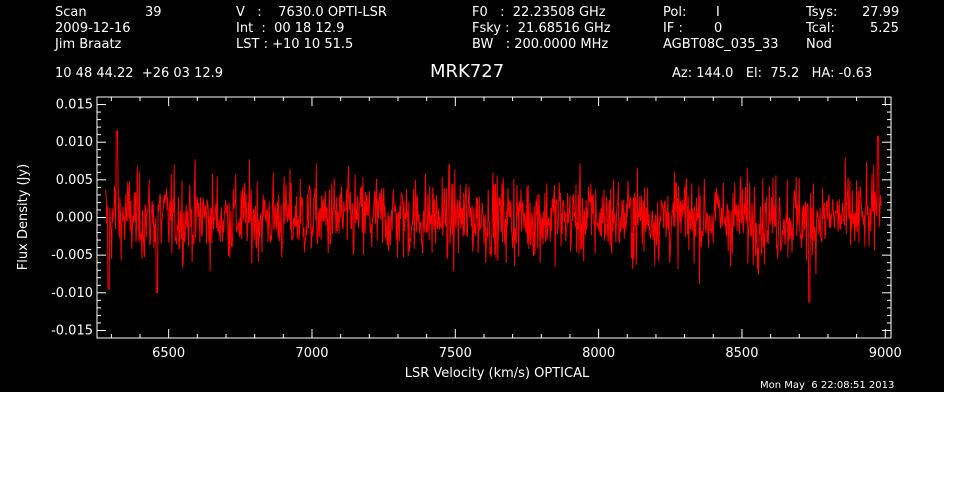 The width and height of the screenshot is (962, 490). Describe the element at coordinates (497, 373) in the screenshot. I see `x-axis-label: LSR Velocity (km/s) OPTICAL` at that location.